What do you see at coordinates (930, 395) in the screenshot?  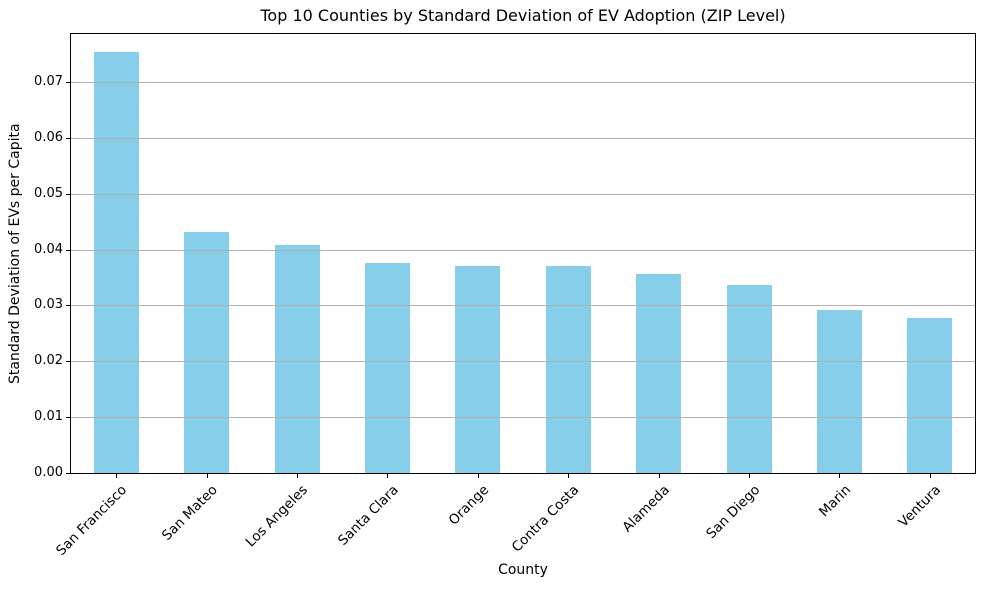 I see `bar-ventura` at bounding box center [930, 395].